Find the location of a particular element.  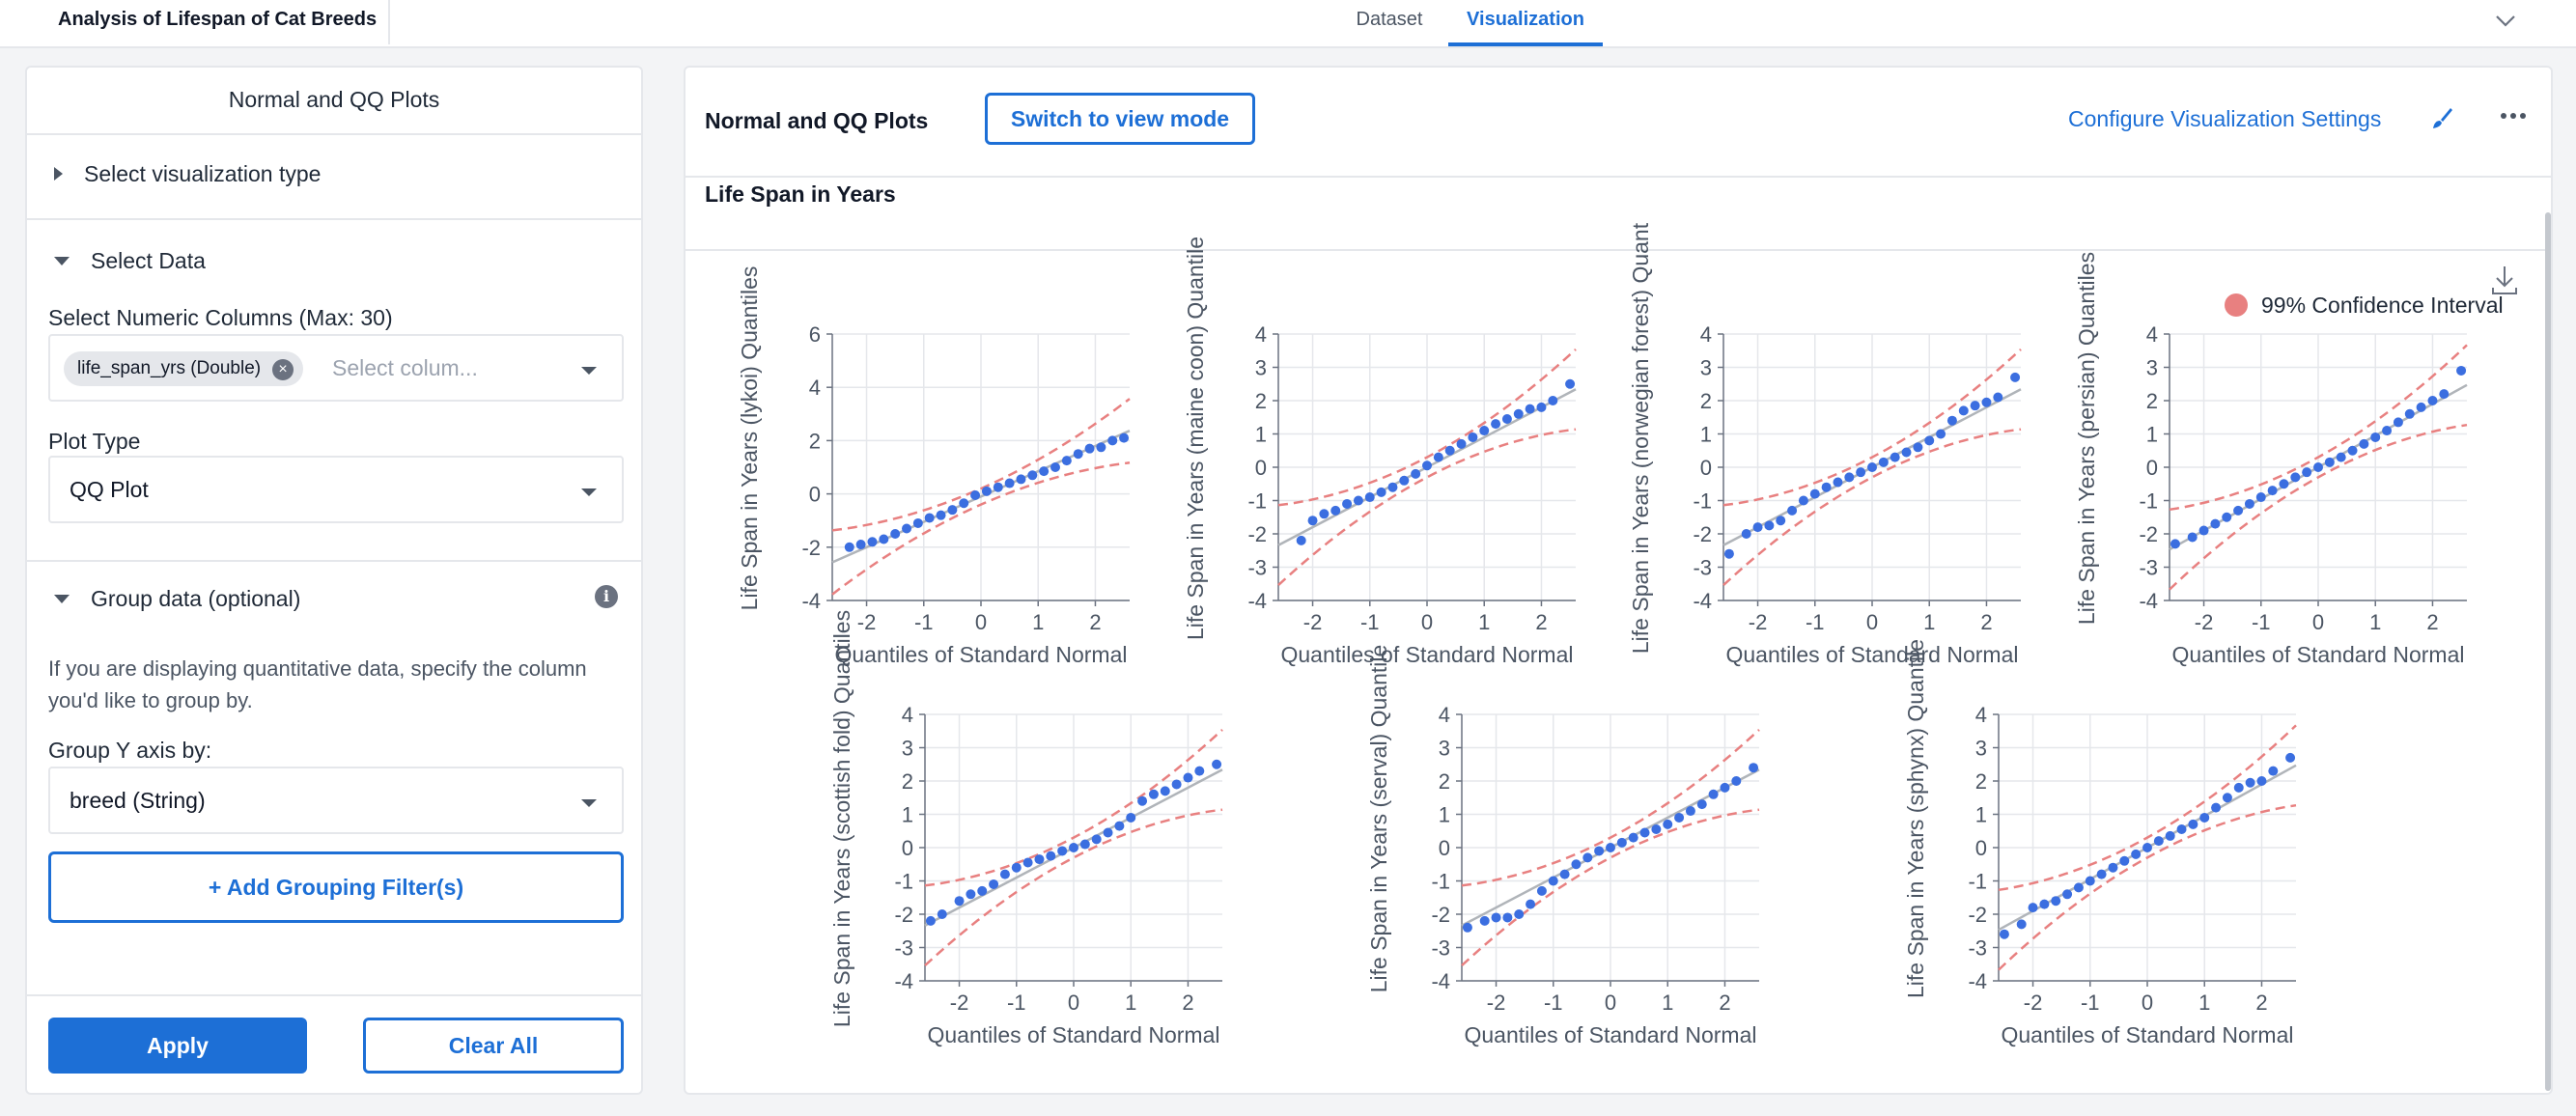

section-select-data: Select Data is located at coordinates (334, 260).